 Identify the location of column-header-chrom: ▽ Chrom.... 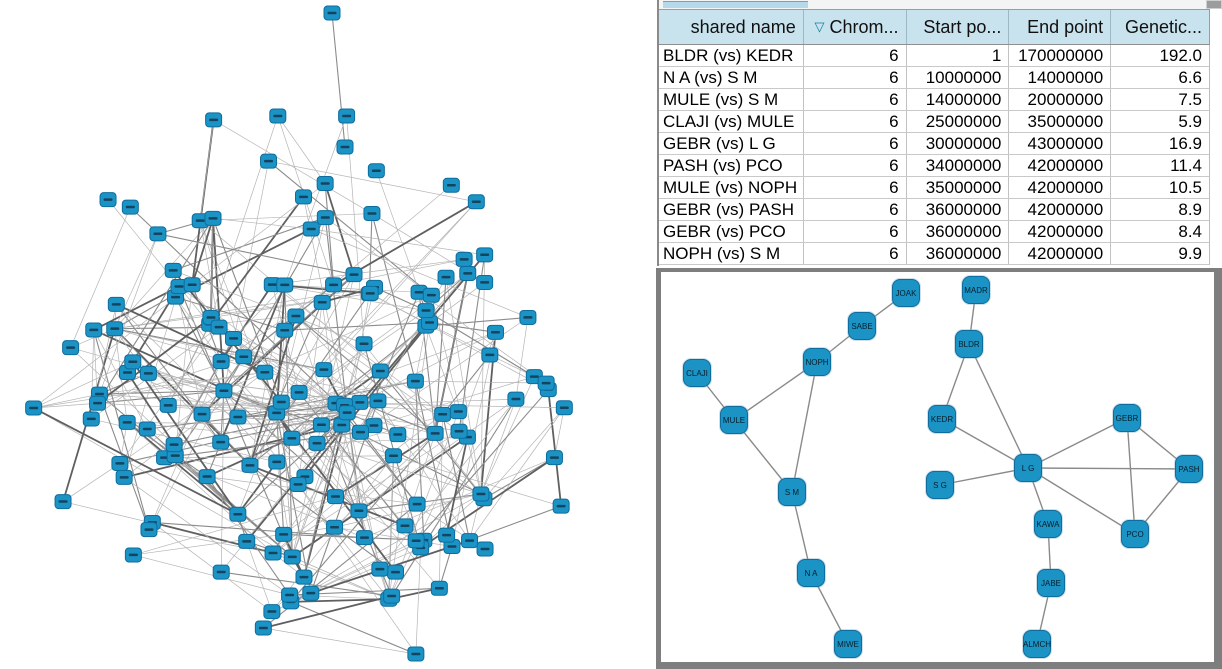
(855, 27).